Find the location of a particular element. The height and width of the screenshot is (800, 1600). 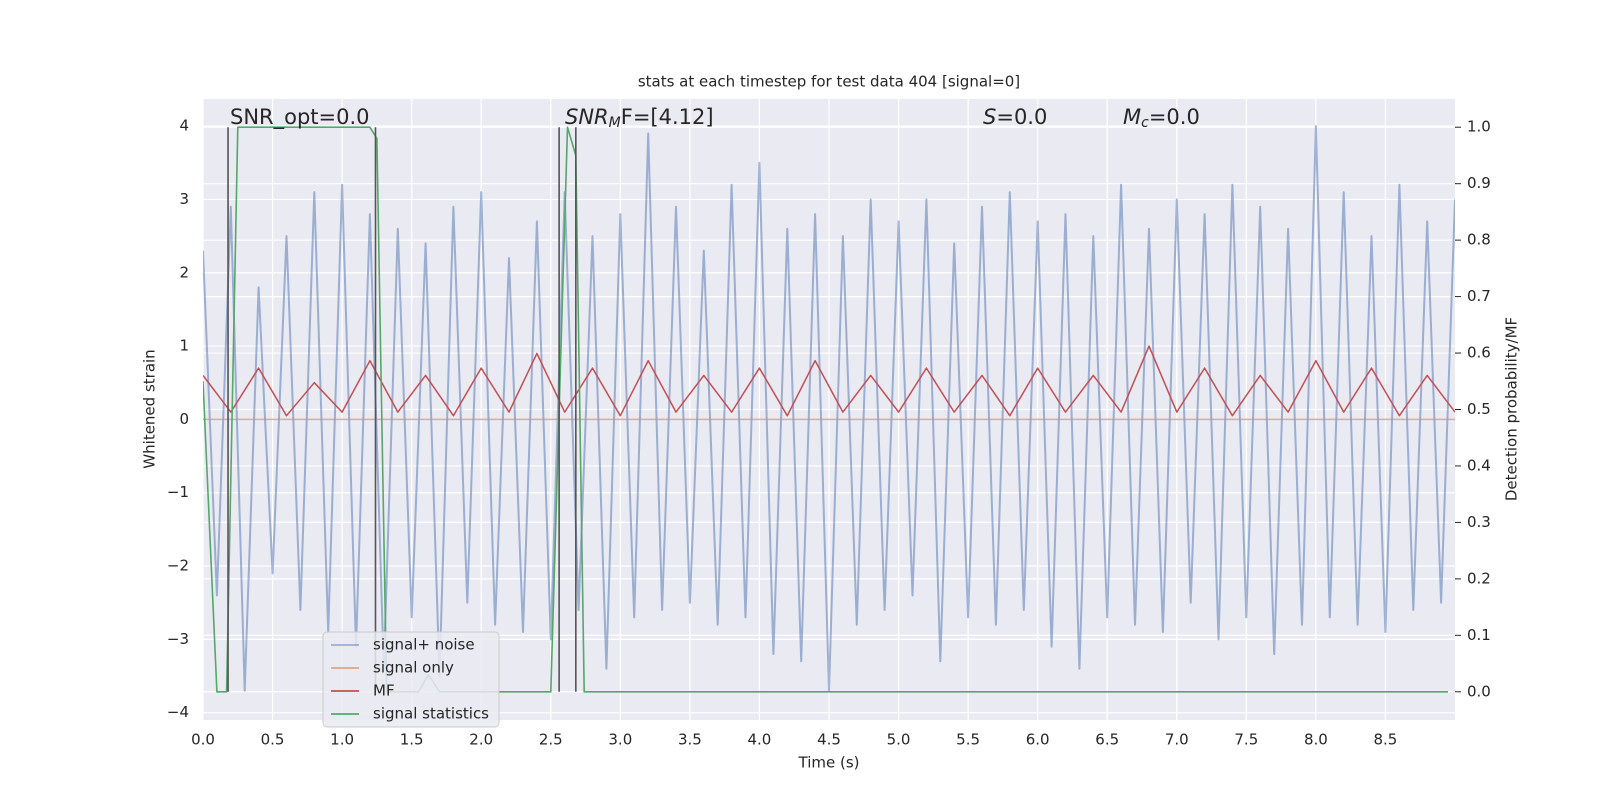

y2-tick-label: 0.5 is located at coordinates (1479, 409).